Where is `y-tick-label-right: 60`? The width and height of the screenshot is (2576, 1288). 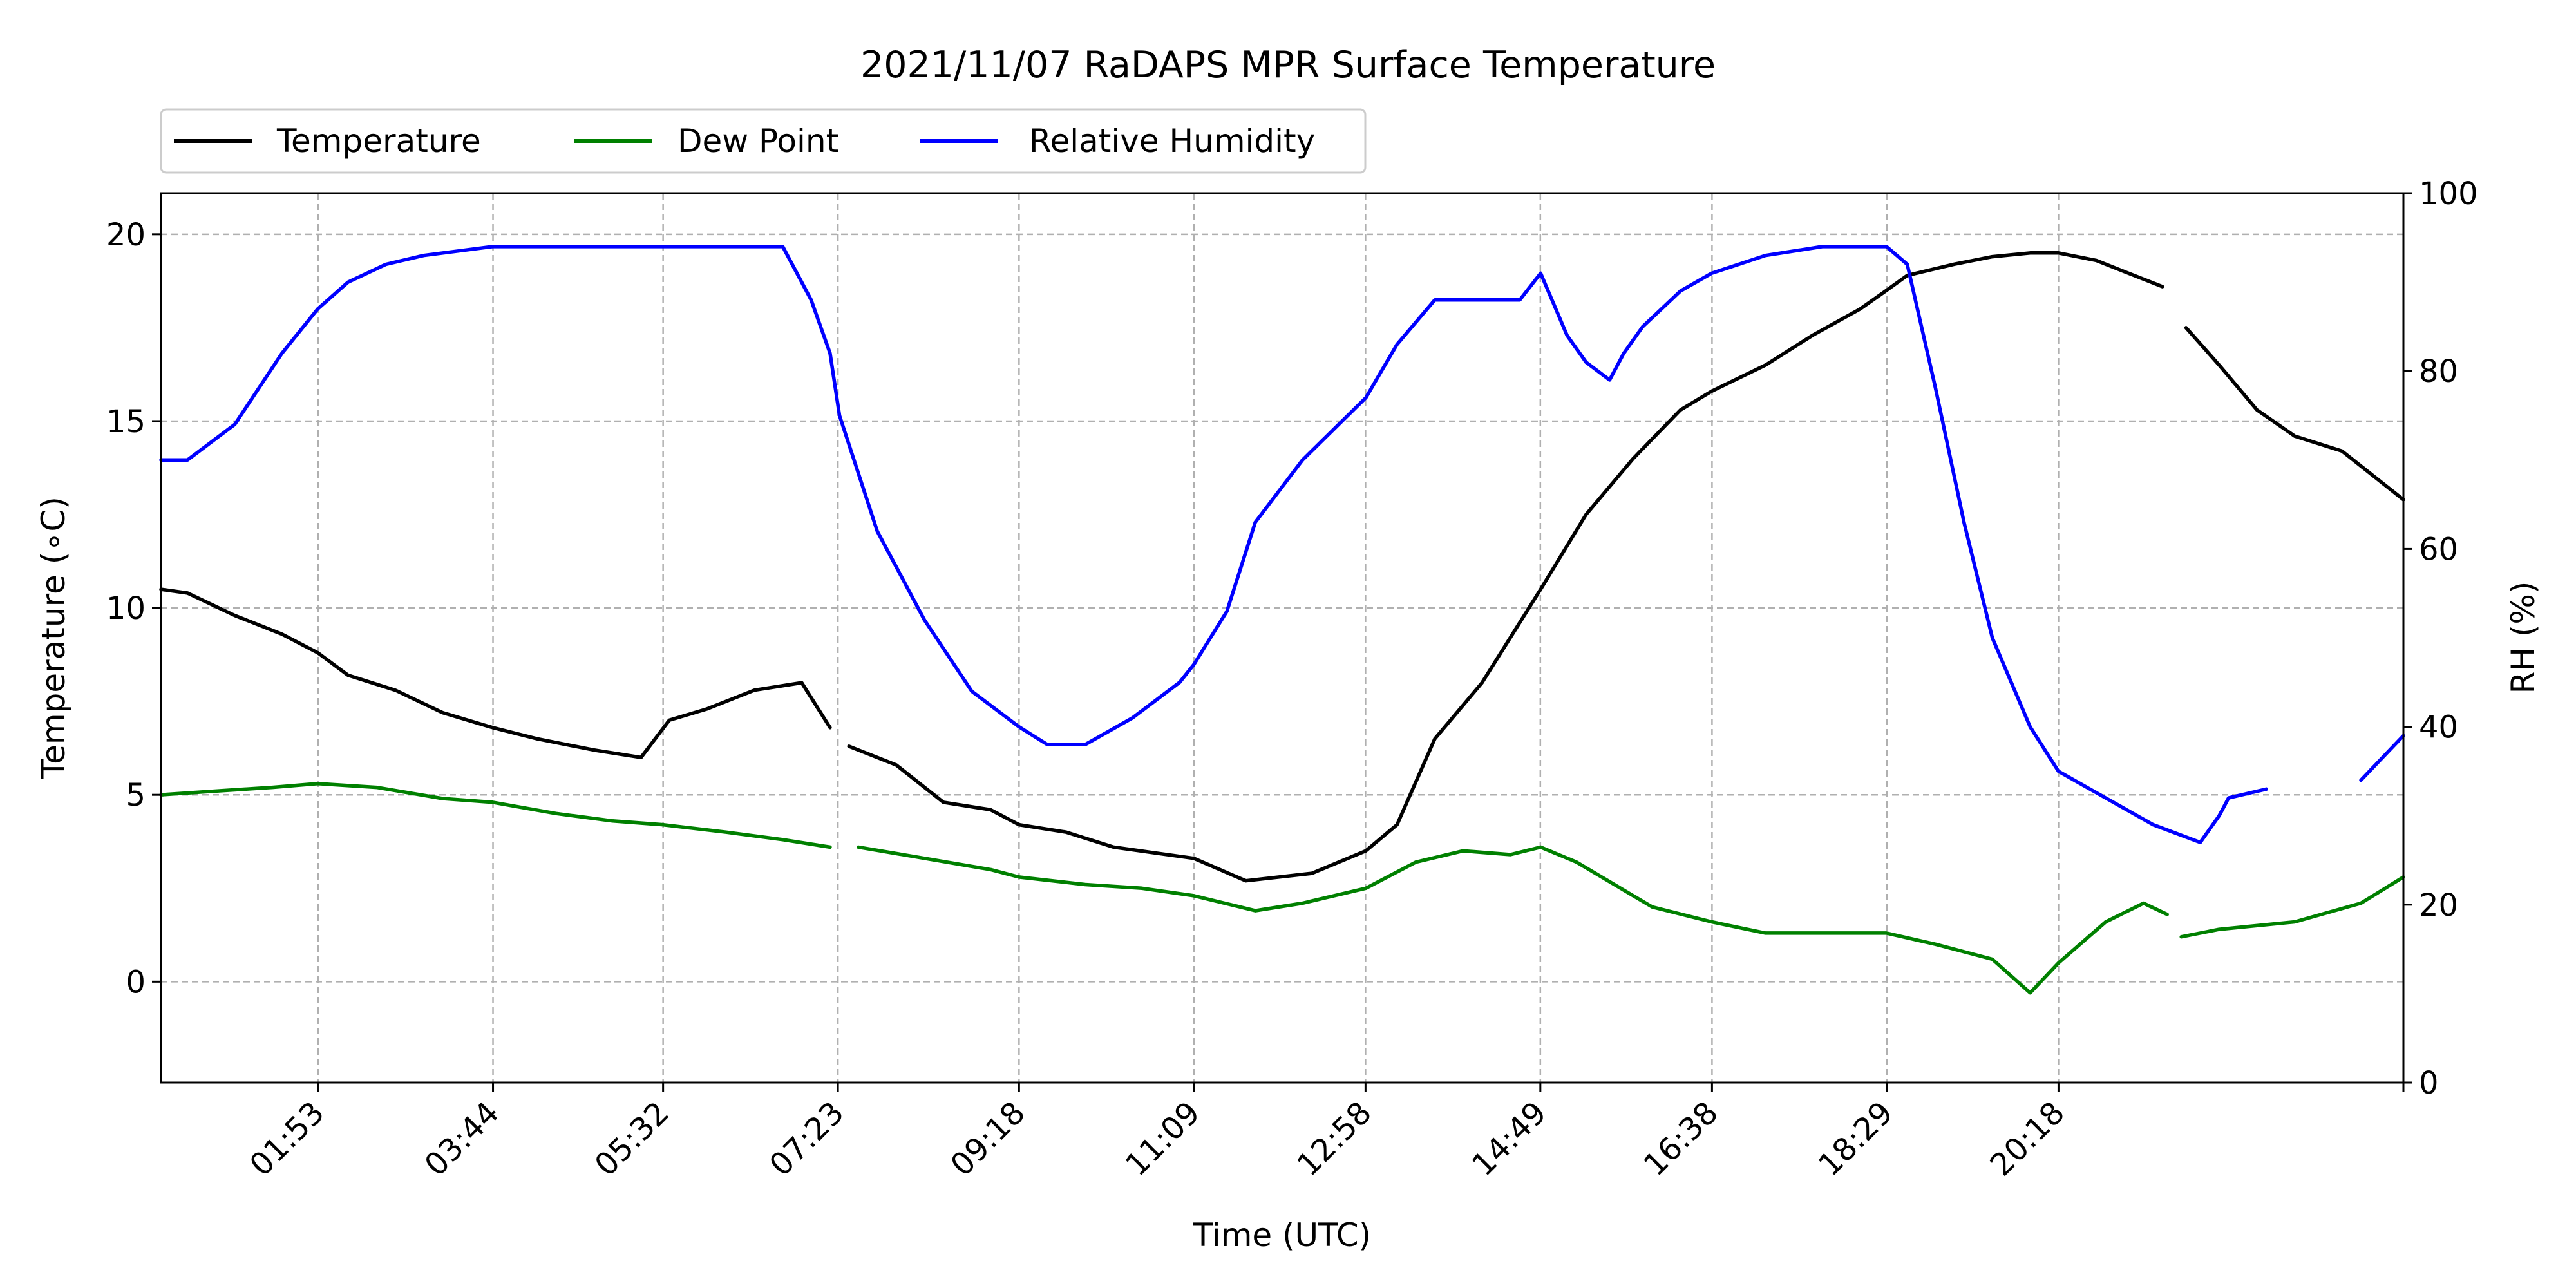
y-tick-label-right: 60 is located at coordinates (2438, 549).